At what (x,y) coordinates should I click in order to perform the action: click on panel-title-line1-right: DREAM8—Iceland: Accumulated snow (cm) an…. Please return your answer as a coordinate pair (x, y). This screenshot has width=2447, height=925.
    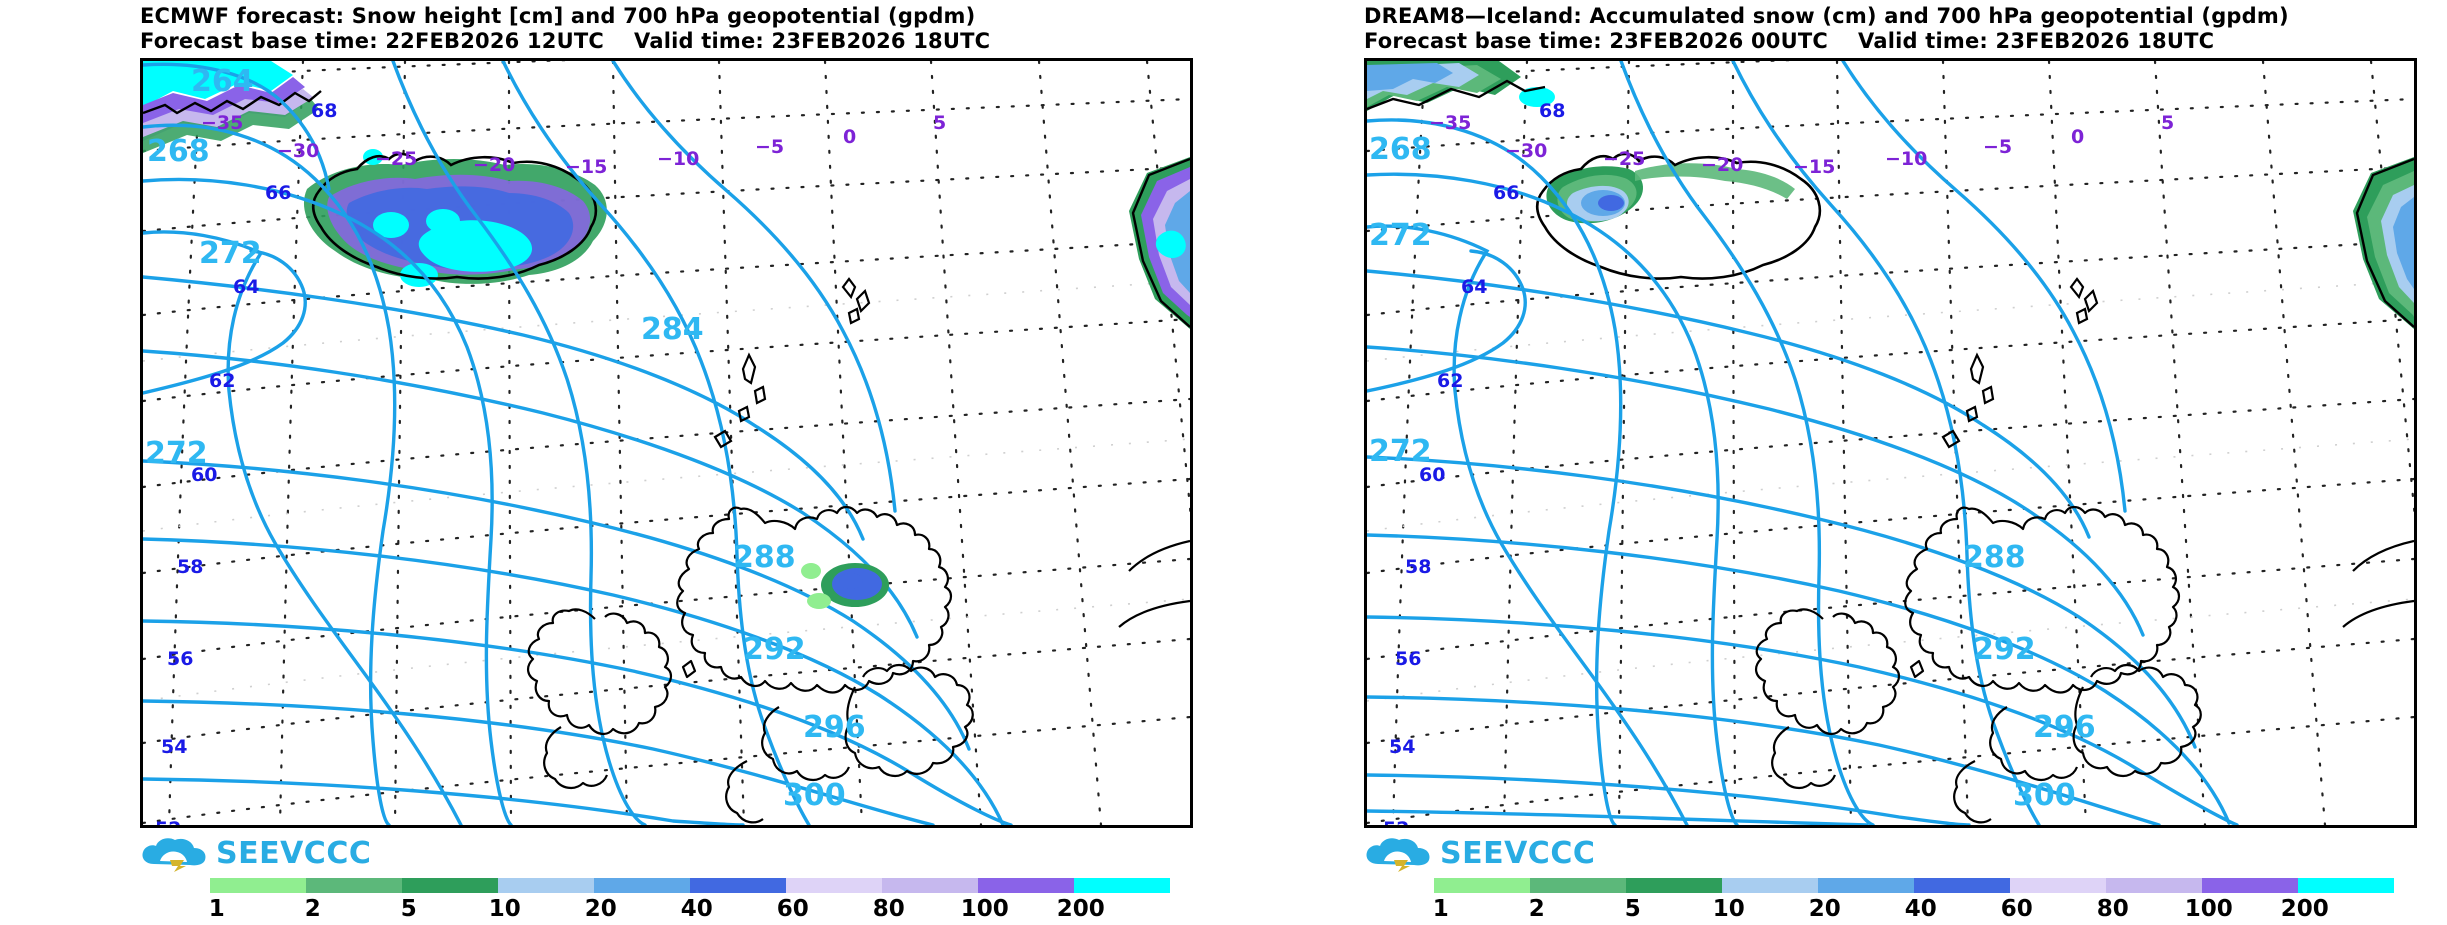
    Looking at the image, I should click on (1826, 16).